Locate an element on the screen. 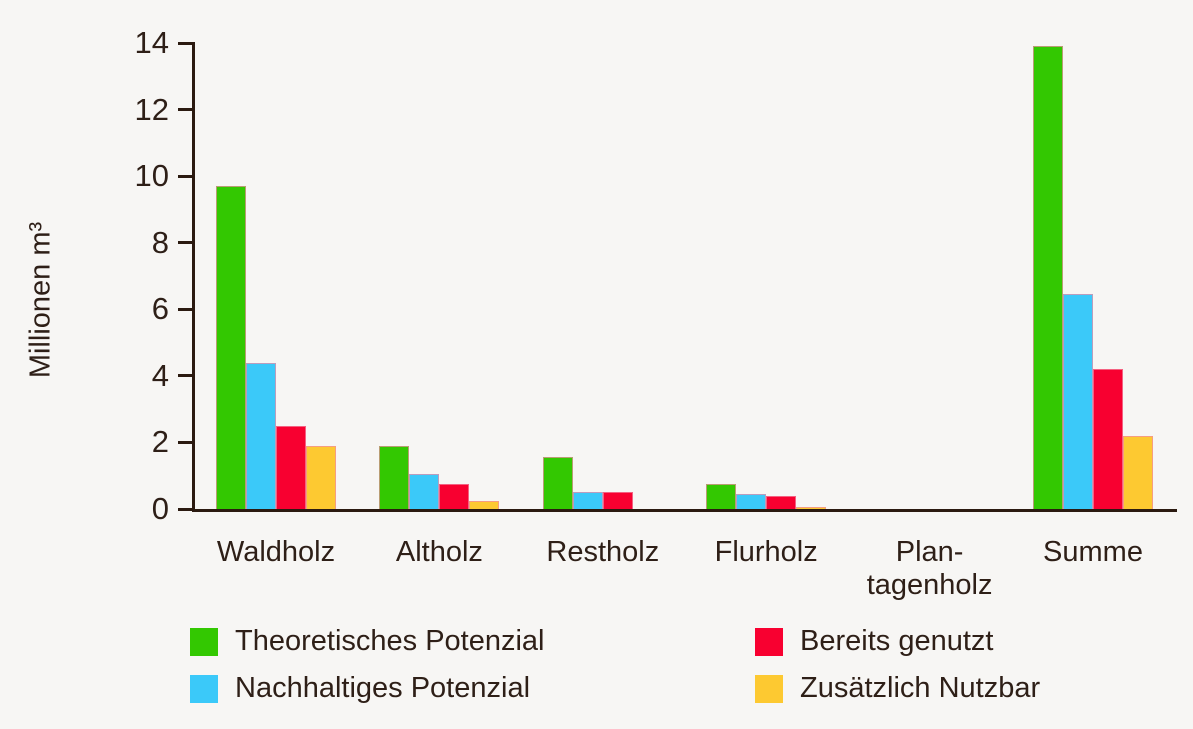  bar-zusatzlich-nutzbar-summe is located at coordinates (1138, 472).